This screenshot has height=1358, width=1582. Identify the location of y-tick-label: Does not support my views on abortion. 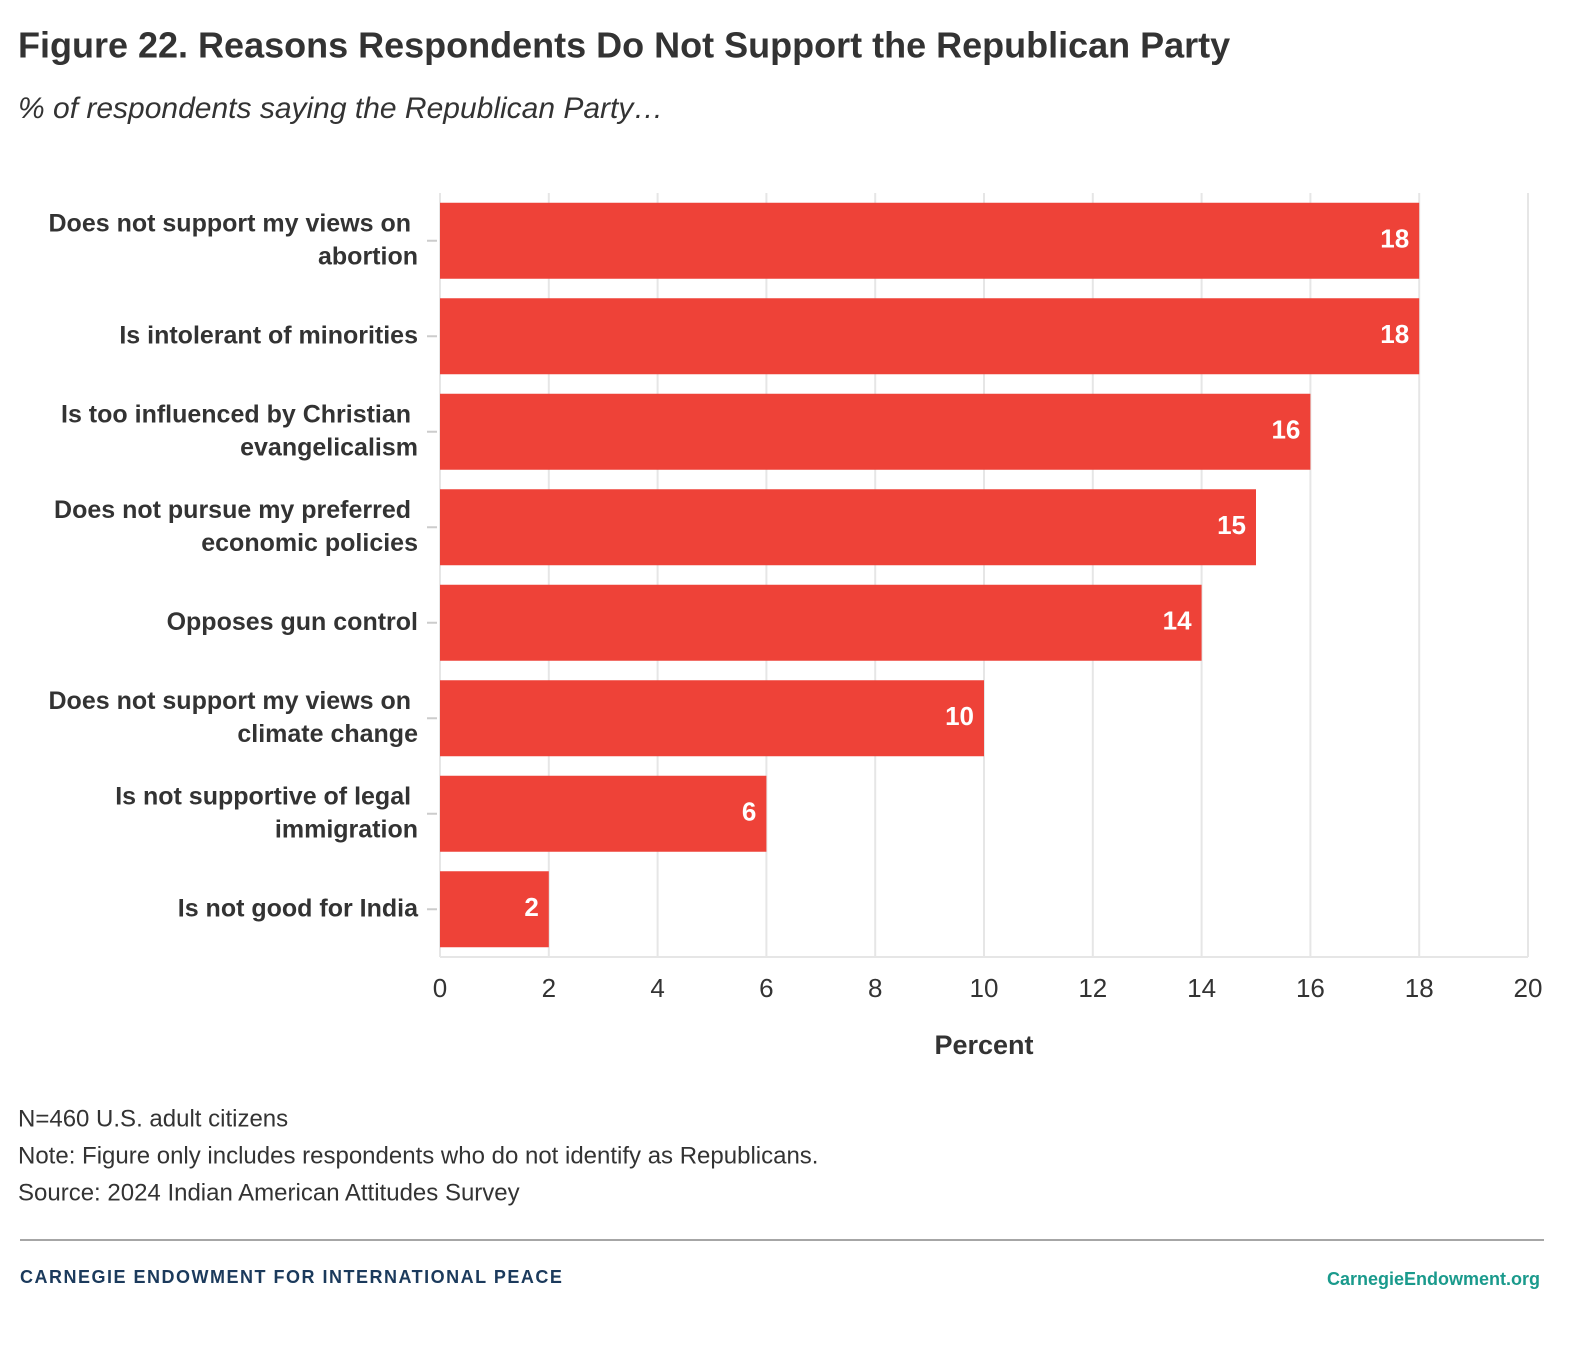
(234, 239).